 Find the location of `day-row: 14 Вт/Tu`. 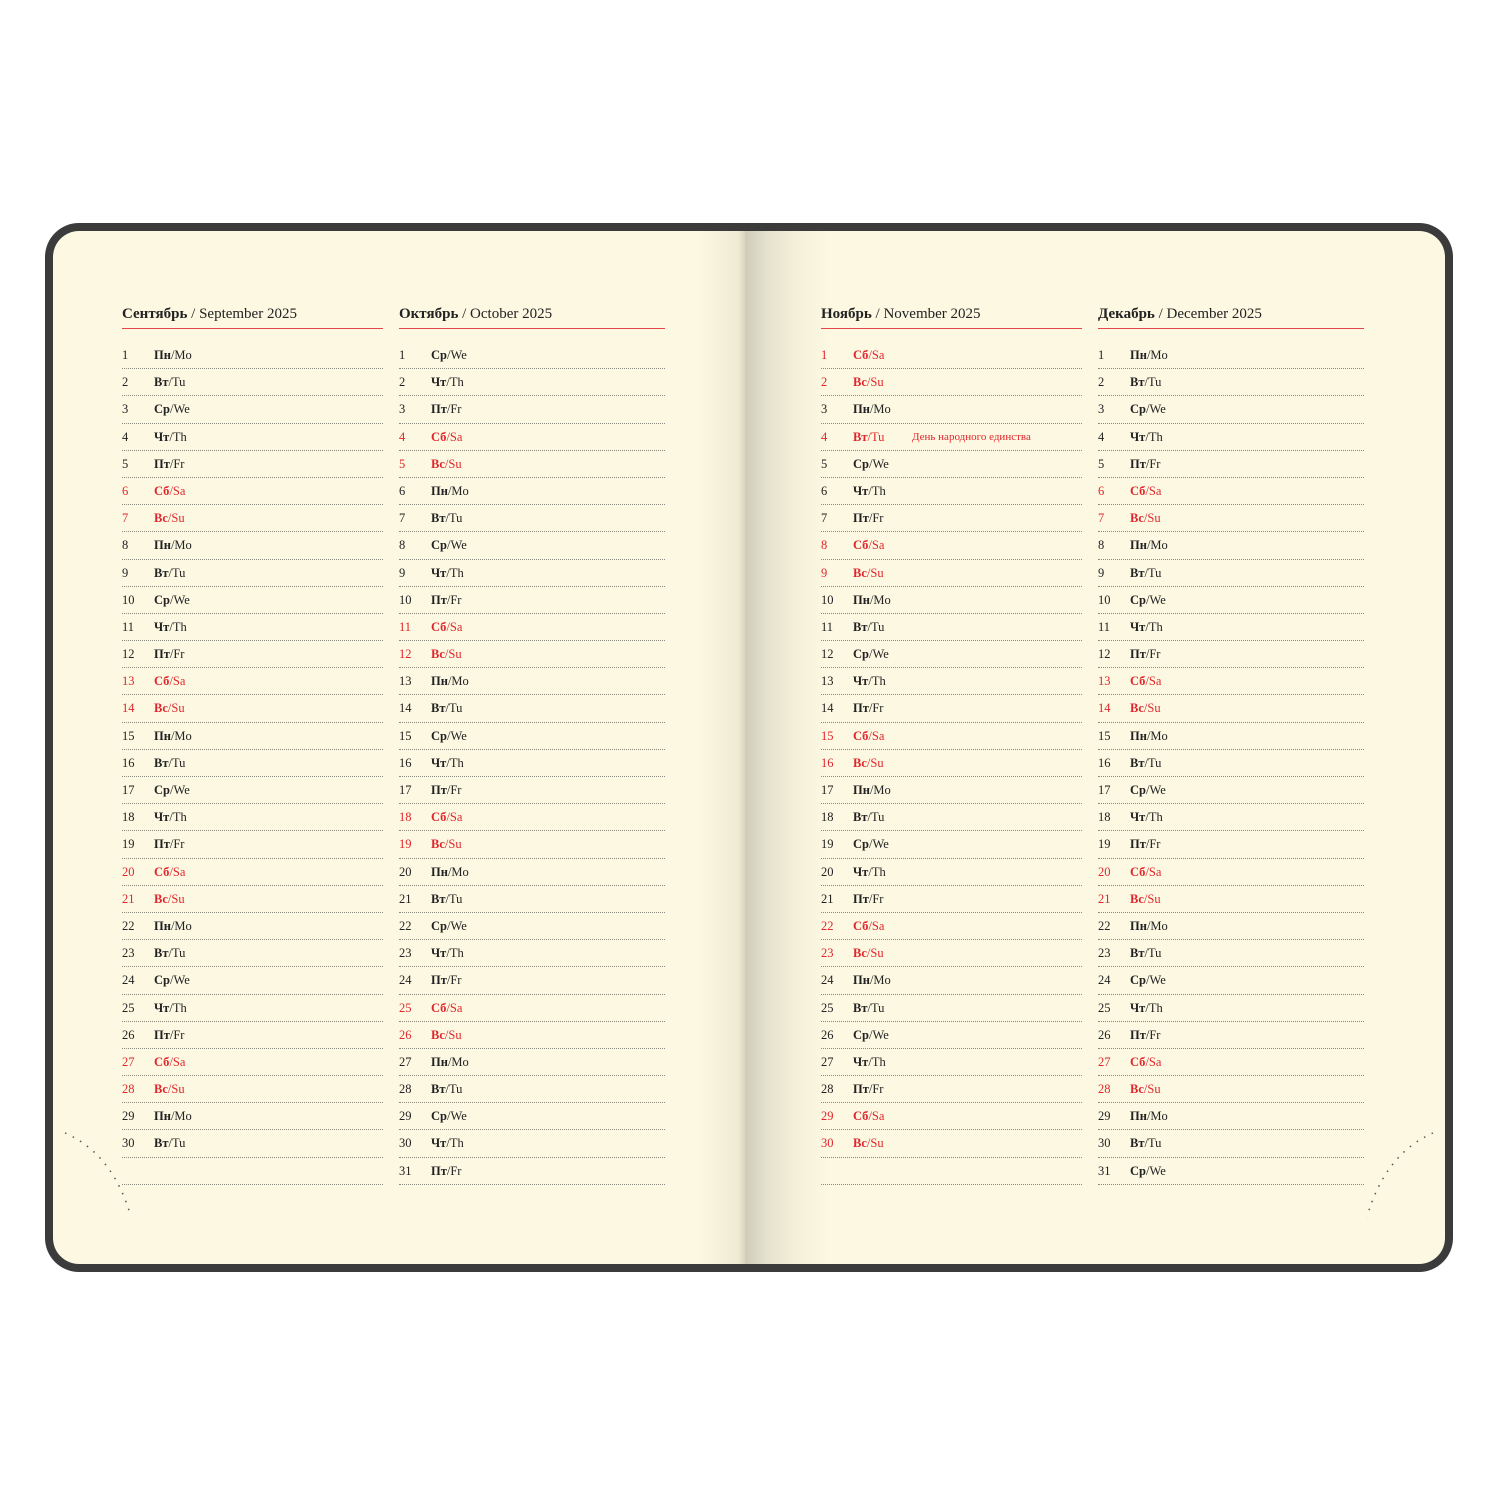

day-row: 14 Вт/Tu is located at coordinates (532, 709).